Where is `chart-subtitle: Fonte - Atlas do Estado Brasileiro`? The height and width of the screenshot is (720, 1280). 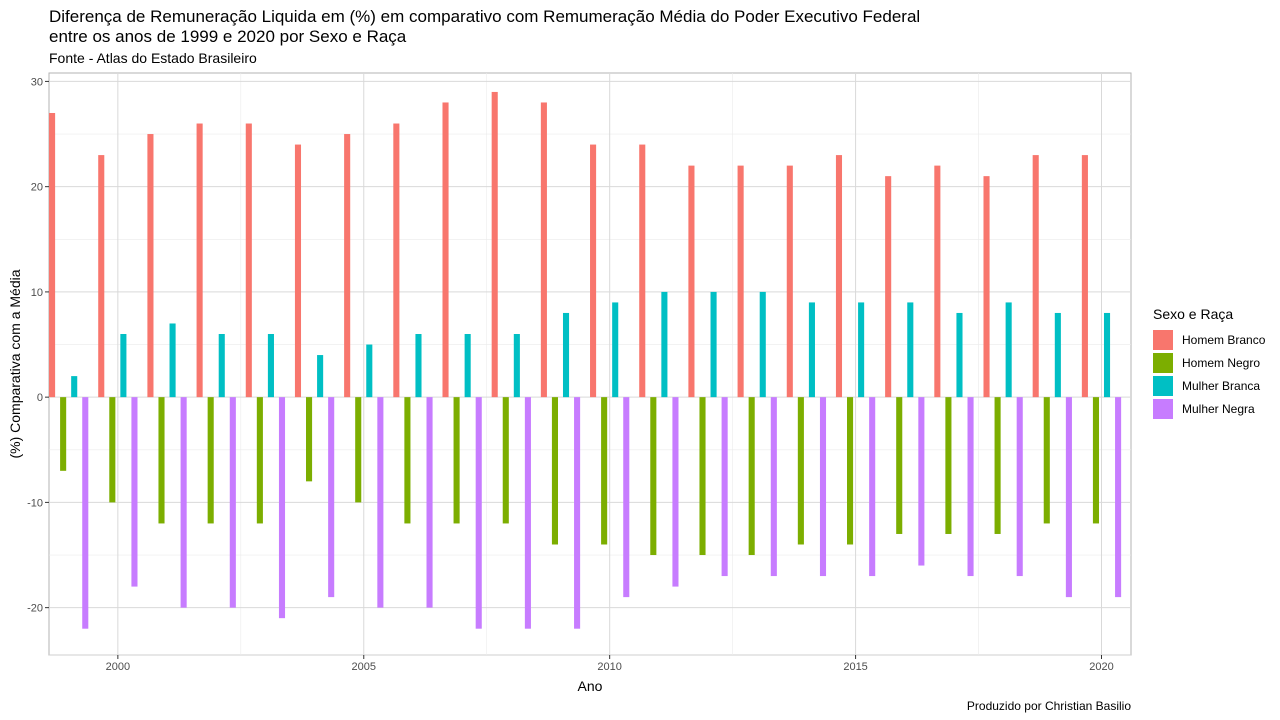 chart-subtitle: Fonte - Atlas do Estado Brasileiro is located at coordinates (153, 58).